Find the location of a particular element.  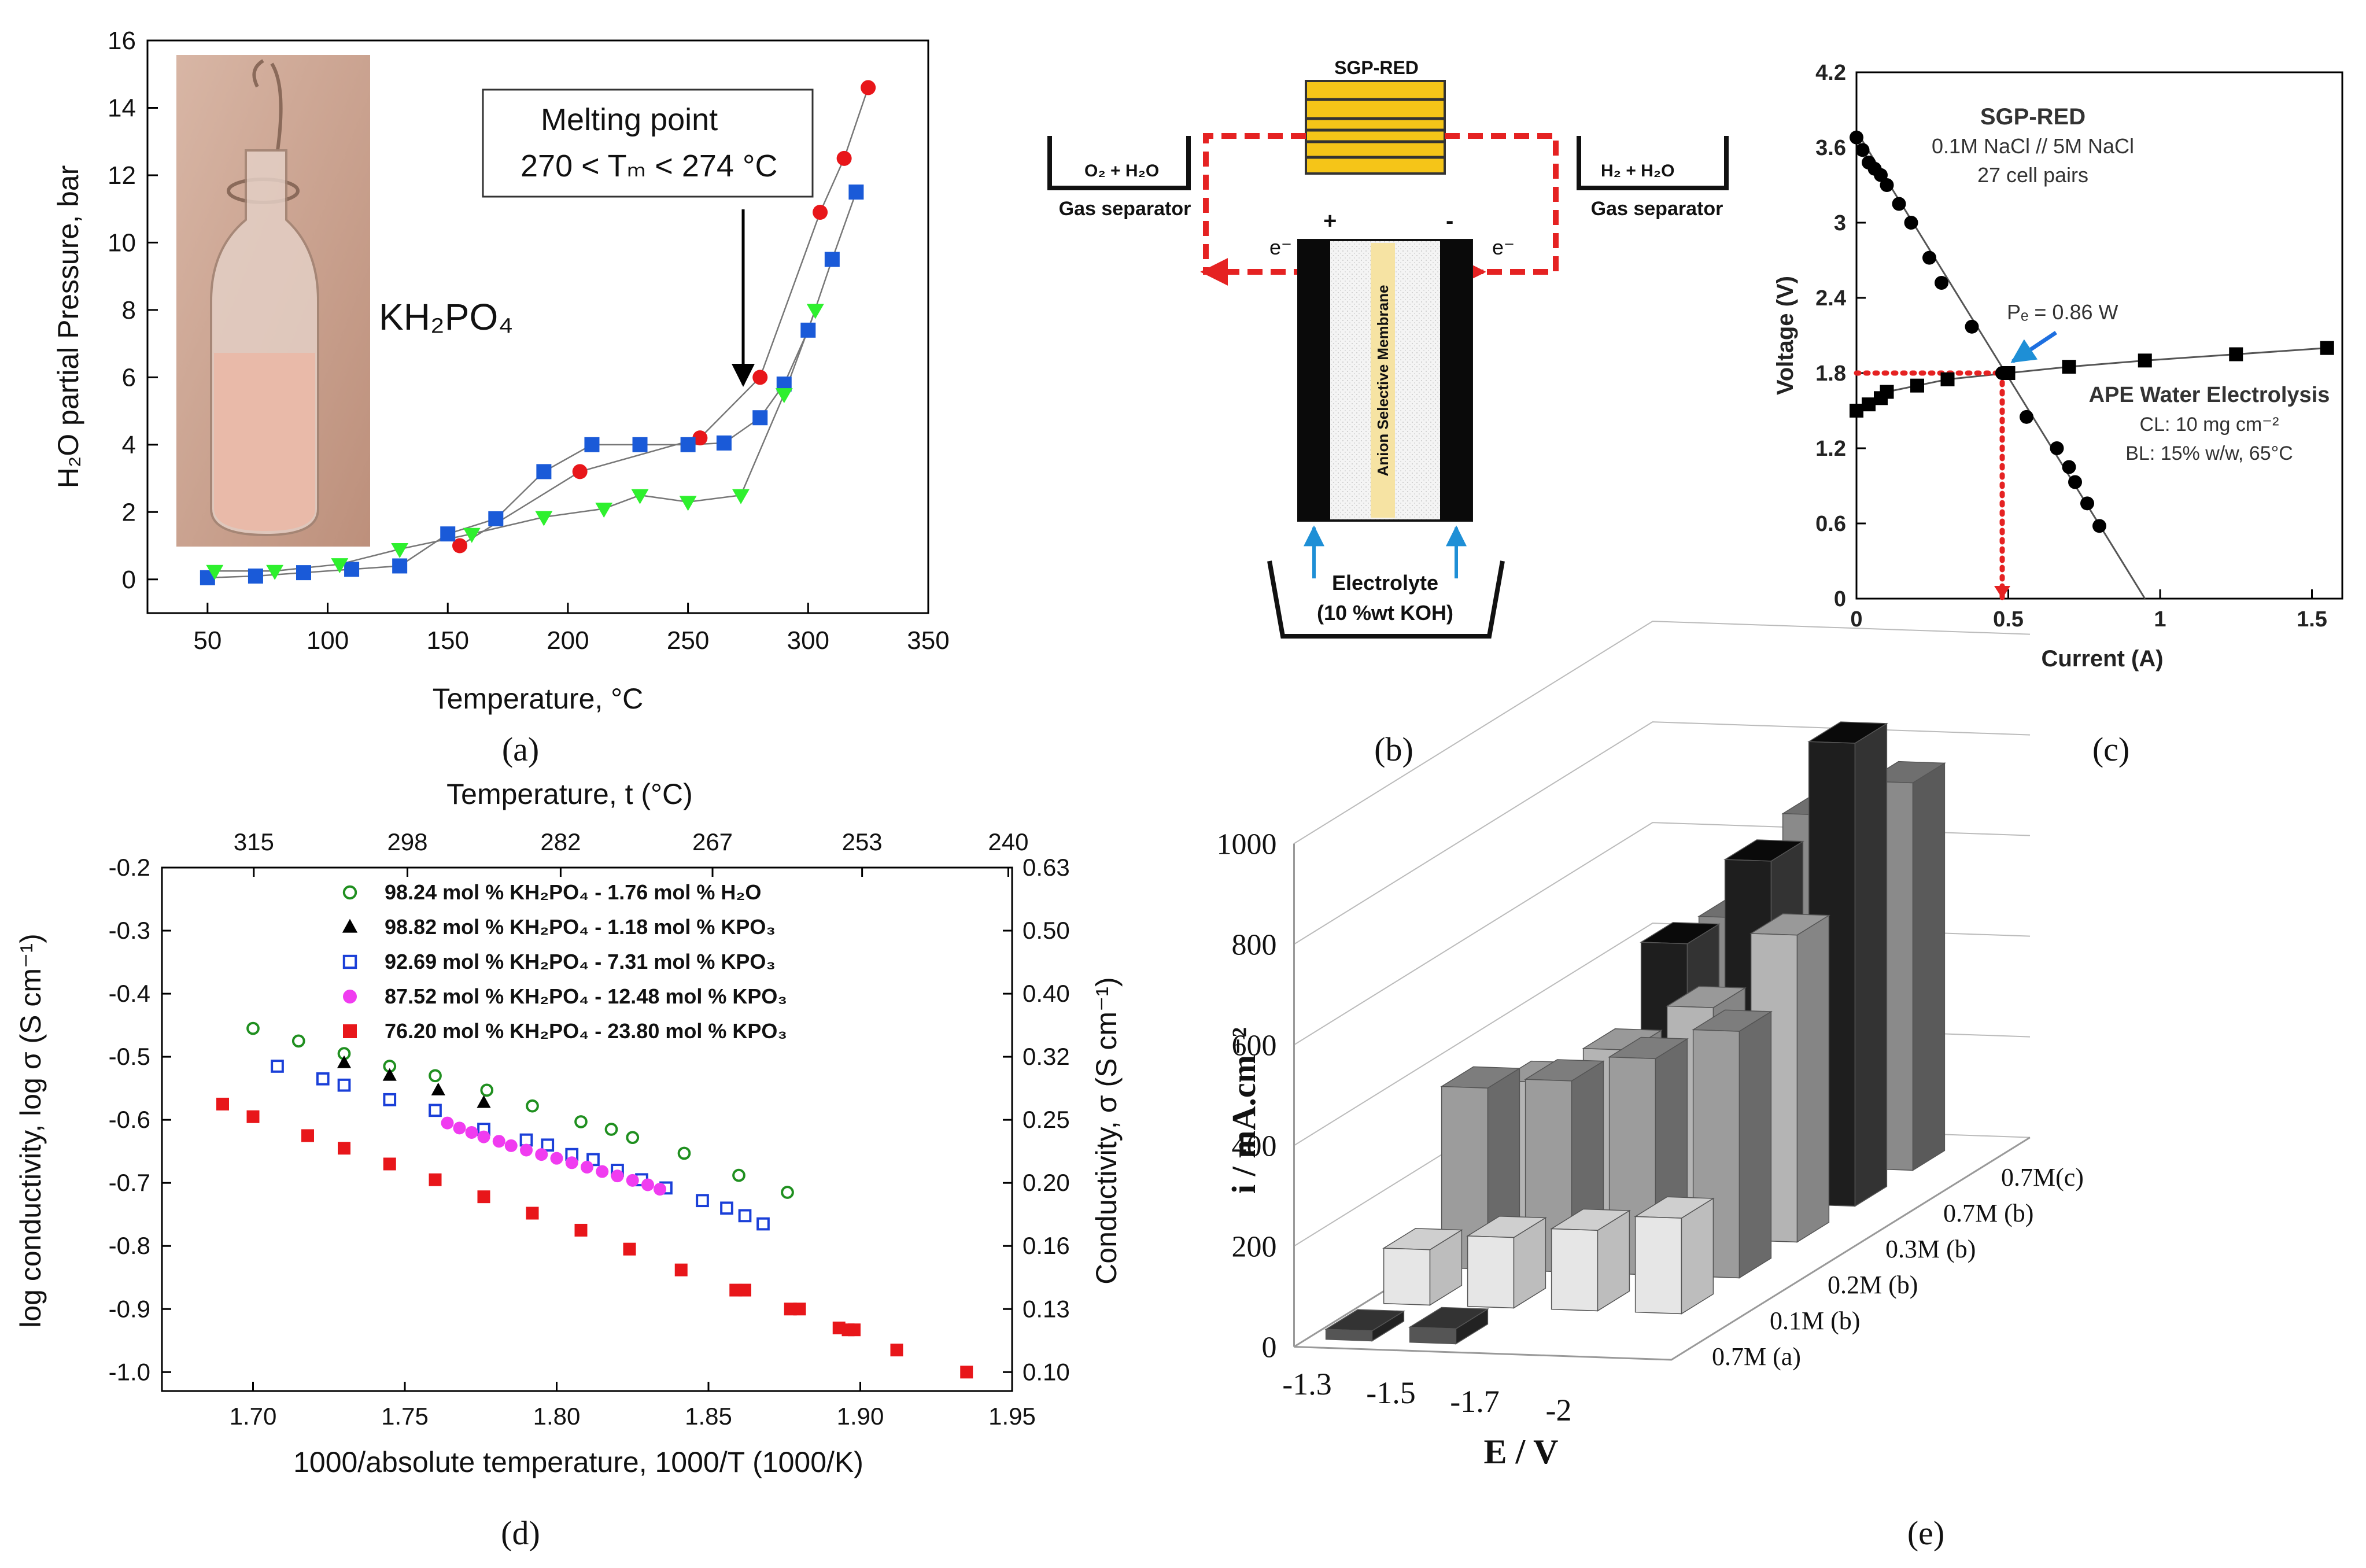

left-gas-separator: O₂ + H₂O Gas separator is located at coordinates (1119, 178).